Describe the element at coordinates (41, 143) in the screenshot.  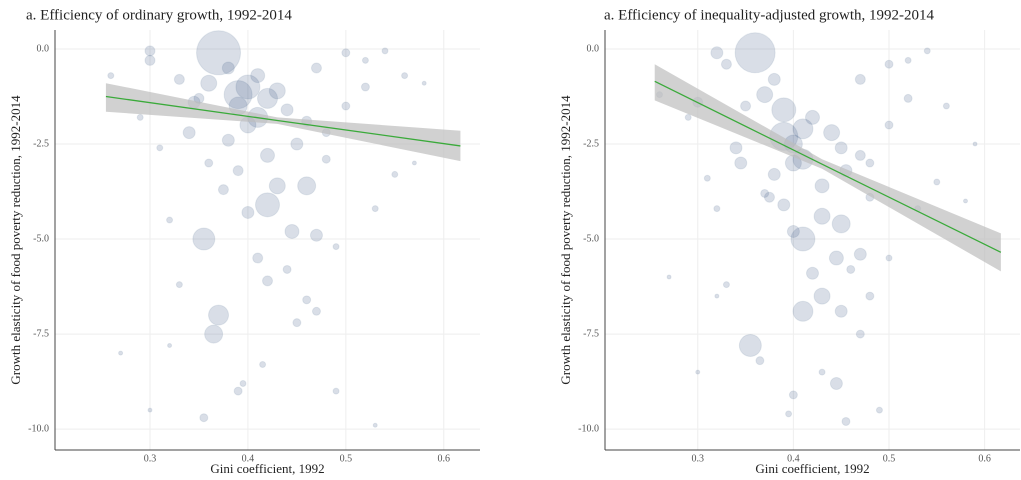
I see `y-tick-label: -2.5` at that location.